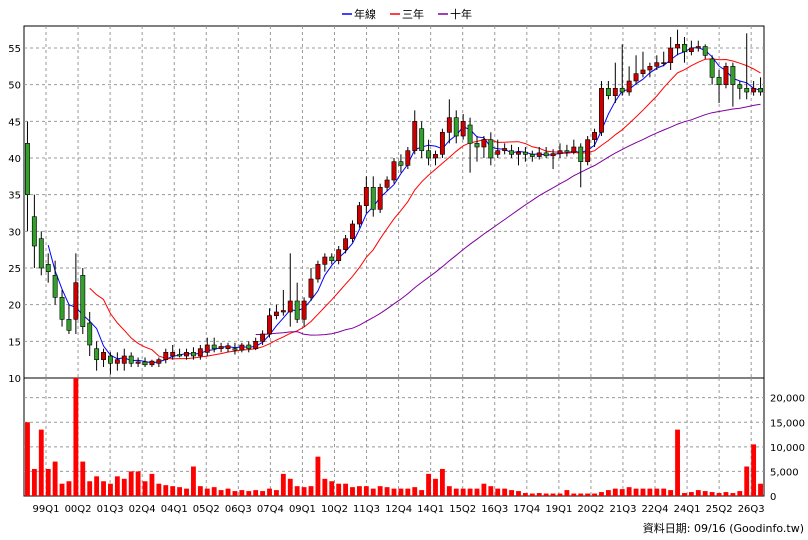  Describe the element at coordinates (365, 14) in the screenshot. I see `legend-label: 年線` at that location.